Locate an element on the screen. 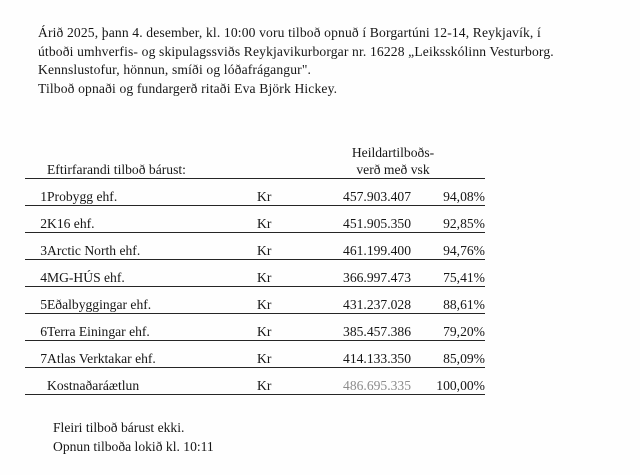 This screenshot has height=475, width=640. bid-percent: 85,09% is located at coordinates (464, 358).